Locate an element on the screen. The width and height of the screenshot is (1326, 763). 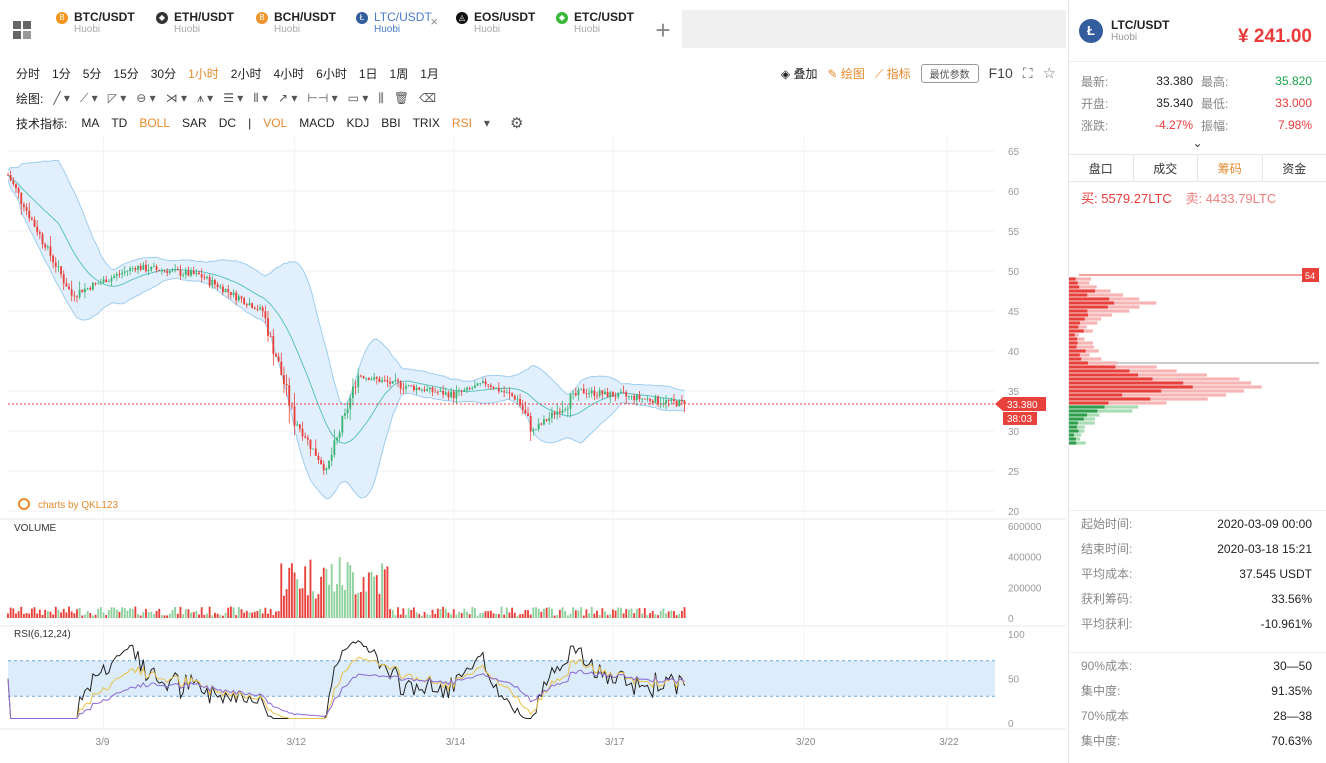
panel-tab-2: 筹码 is located at coordinates (1230, 168).